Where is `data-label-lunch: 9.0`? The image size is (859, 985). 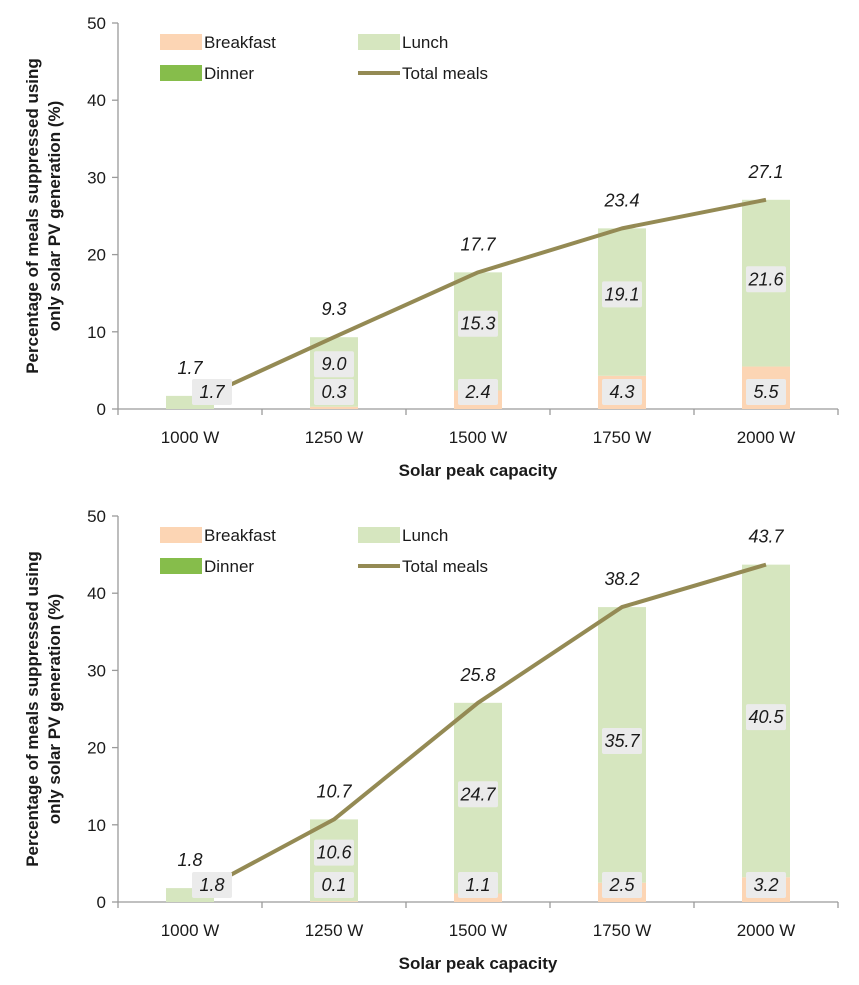
data-label-lunch: 9.0 is located at coordinates (333, 364).